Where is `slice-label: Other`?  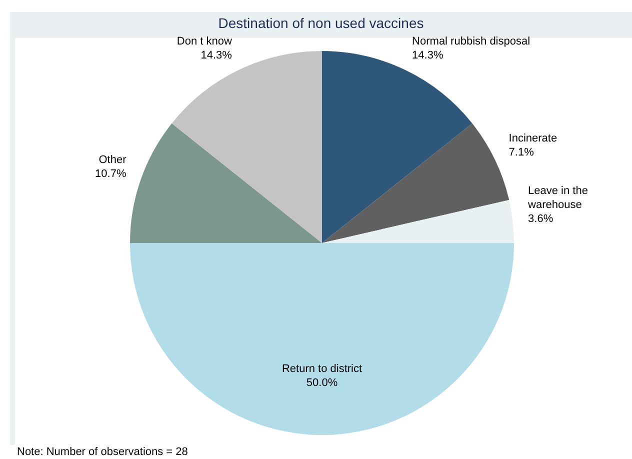 slice-label: Other is located at coordinates (112, 160).